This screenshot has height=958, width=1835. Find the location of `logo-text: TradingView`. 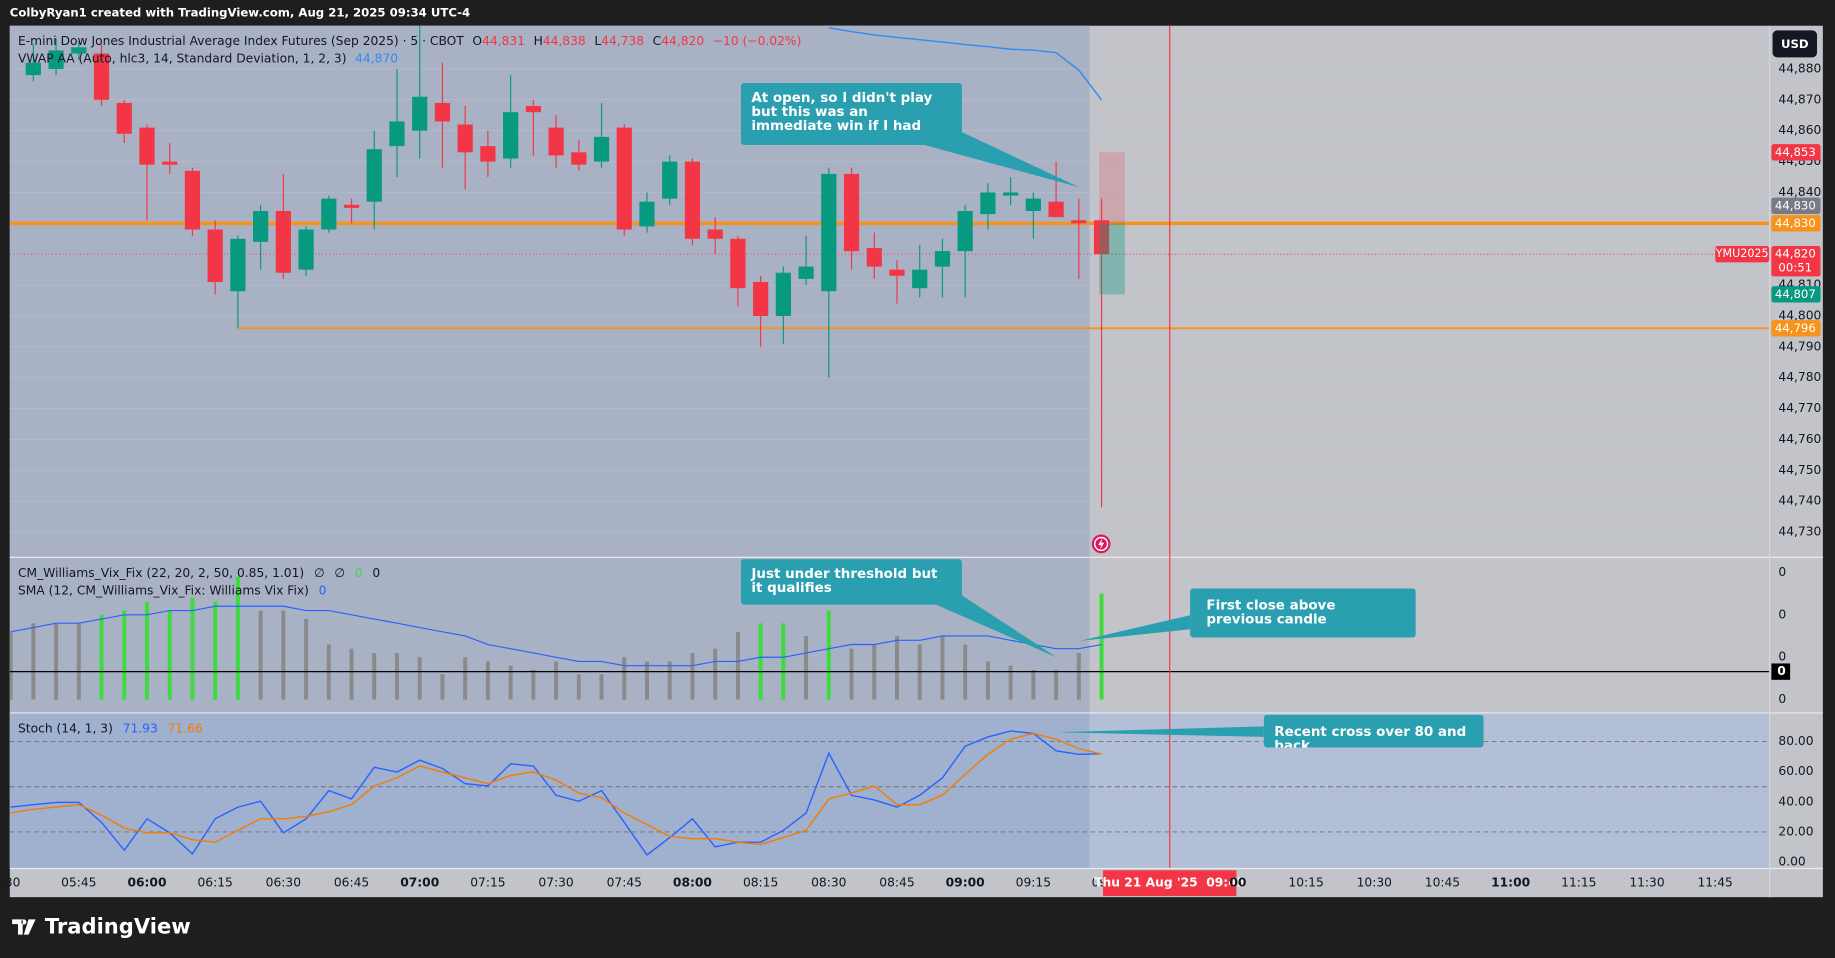

logo-text: TradingView is located at coordinates (118, 926).